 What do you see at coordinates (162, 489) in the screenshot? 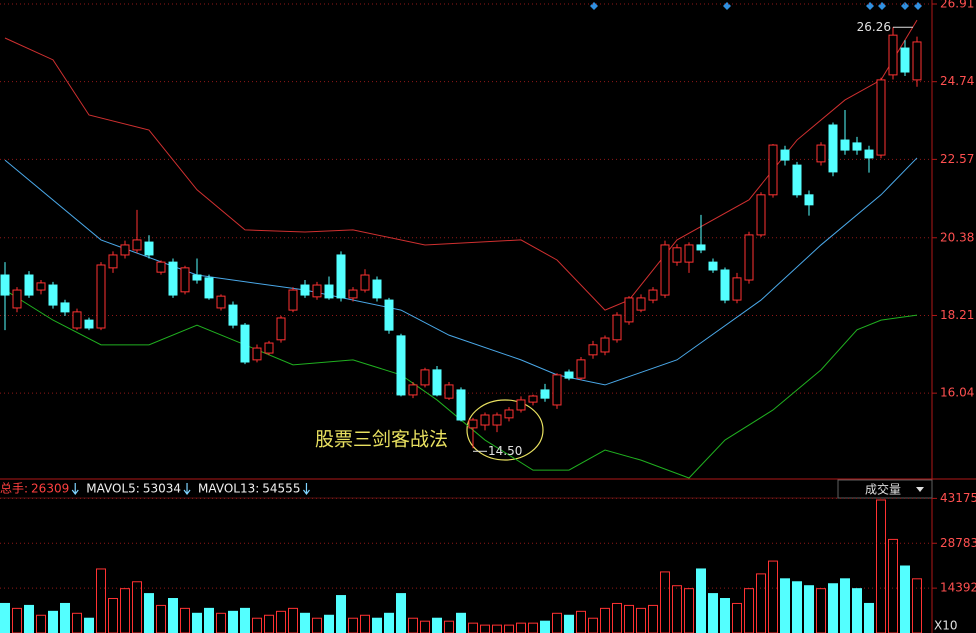
I see `legend-value: 53034` at bounding box center [162, 489].